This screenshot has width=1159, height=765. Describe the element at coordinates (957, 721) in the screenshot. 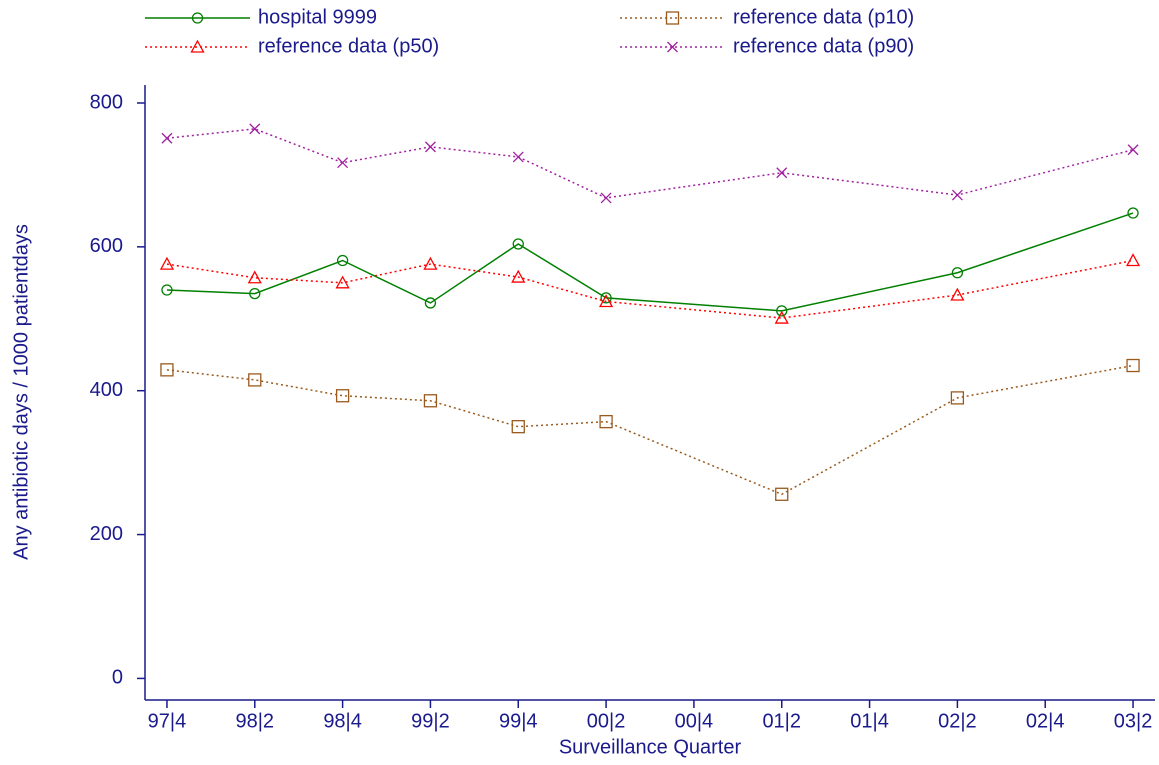

I see `x-tick-label: 02|2` at that location.